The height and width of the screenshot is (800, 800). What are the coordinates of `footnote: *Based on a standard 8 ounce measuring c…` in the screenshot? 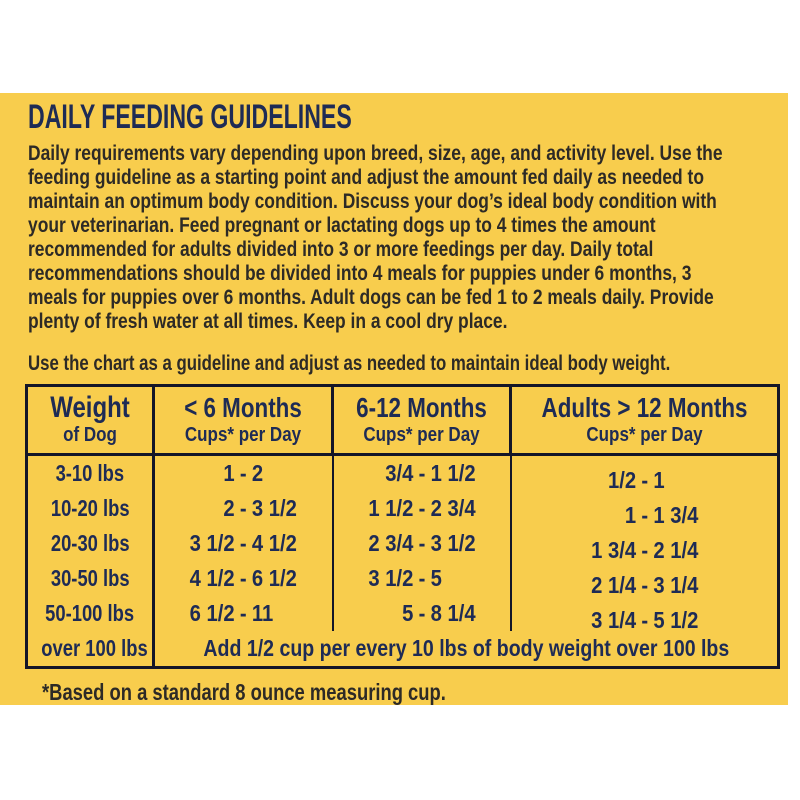 It's located at (244, 692).